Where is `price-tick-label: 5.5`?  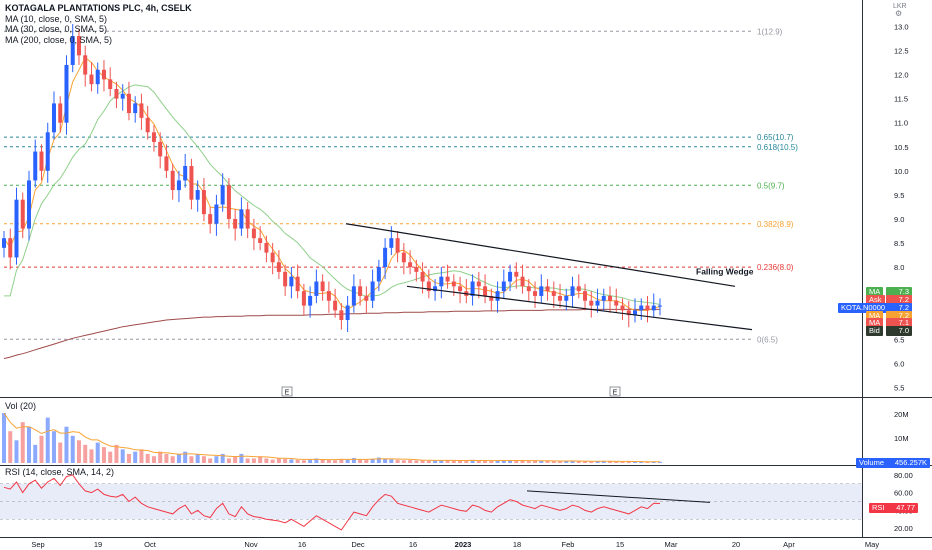 price-tick-label: 5.5 is located at coordinates (899, 387).